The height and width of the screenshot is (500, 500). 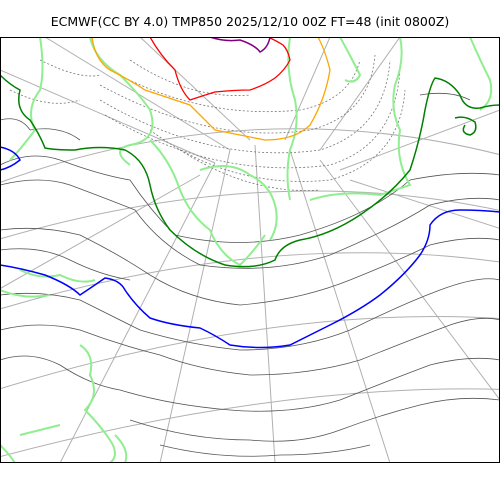 I want to click on isotherm-blue-left, so click(x=10, y=158).